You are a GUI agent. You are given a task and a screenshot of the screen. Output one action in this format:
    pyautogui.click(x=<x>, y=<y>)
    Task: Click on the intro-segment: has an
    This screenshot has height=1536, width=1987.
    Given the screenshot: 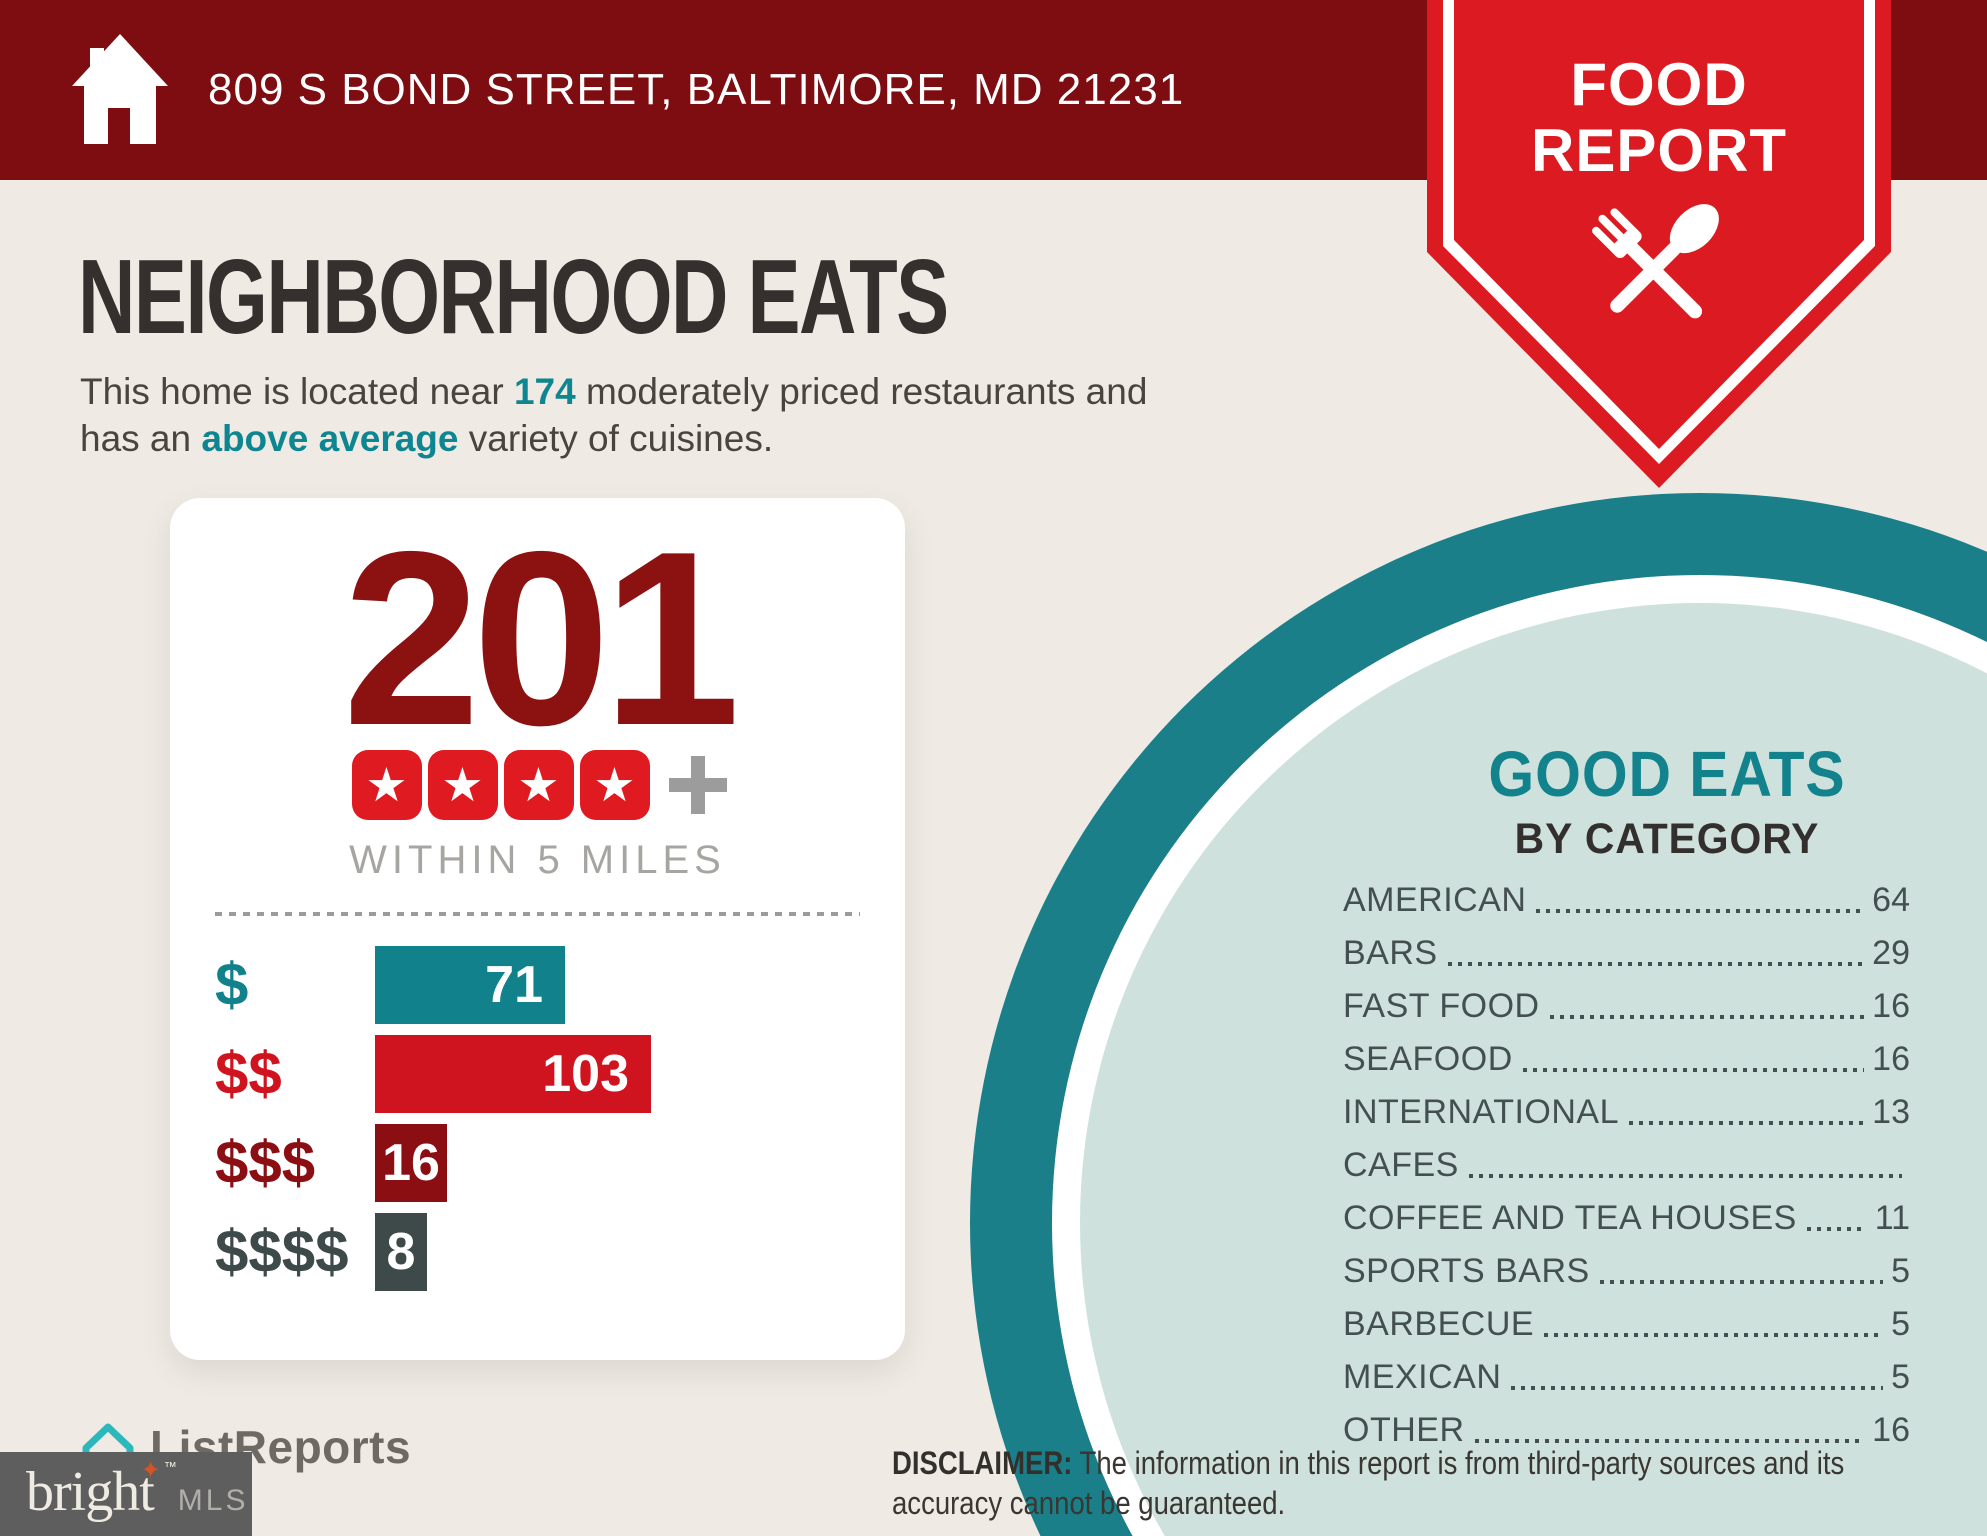 What is the action you would take?
    pyautogui.click(x=141, y=438)
    